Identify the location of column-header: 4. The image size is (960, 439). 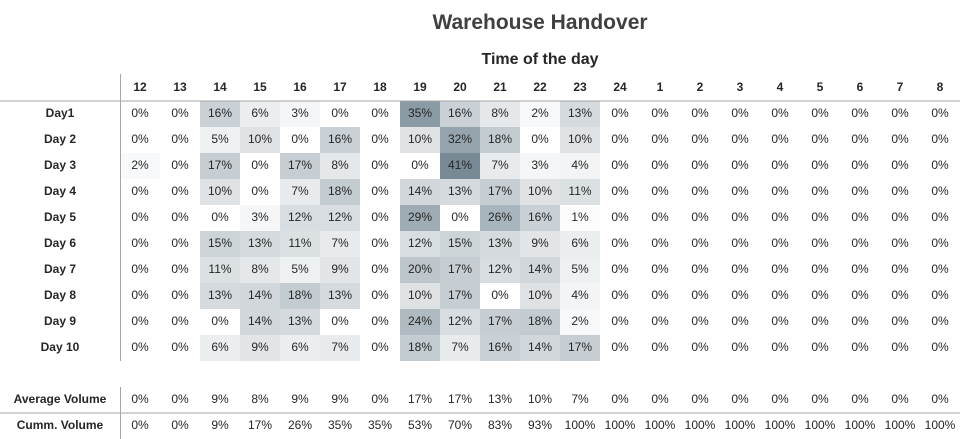
(780, 87).